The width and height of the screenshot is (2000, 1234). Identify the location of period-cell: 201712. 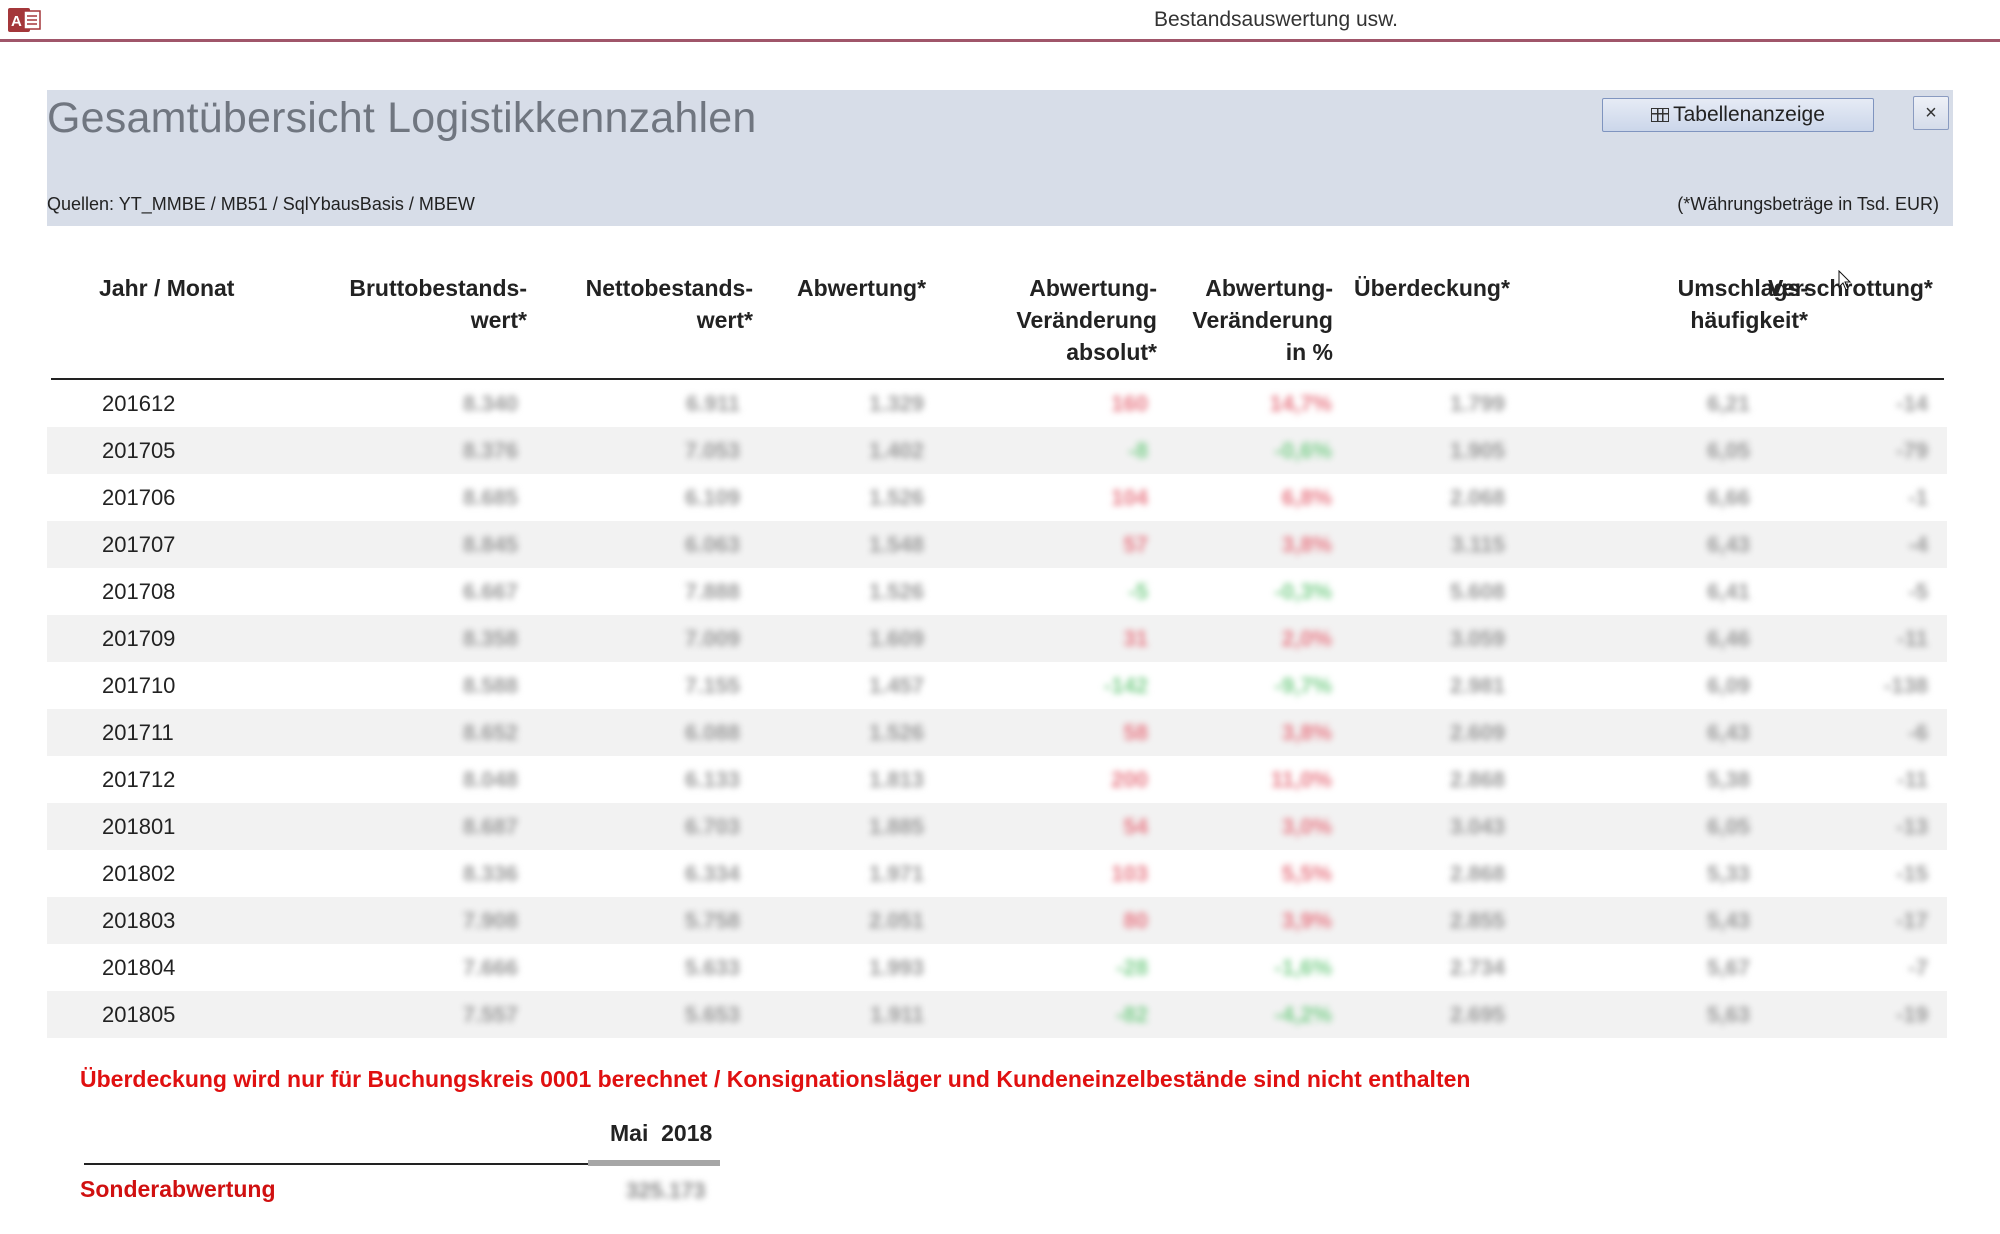
(139, 779).